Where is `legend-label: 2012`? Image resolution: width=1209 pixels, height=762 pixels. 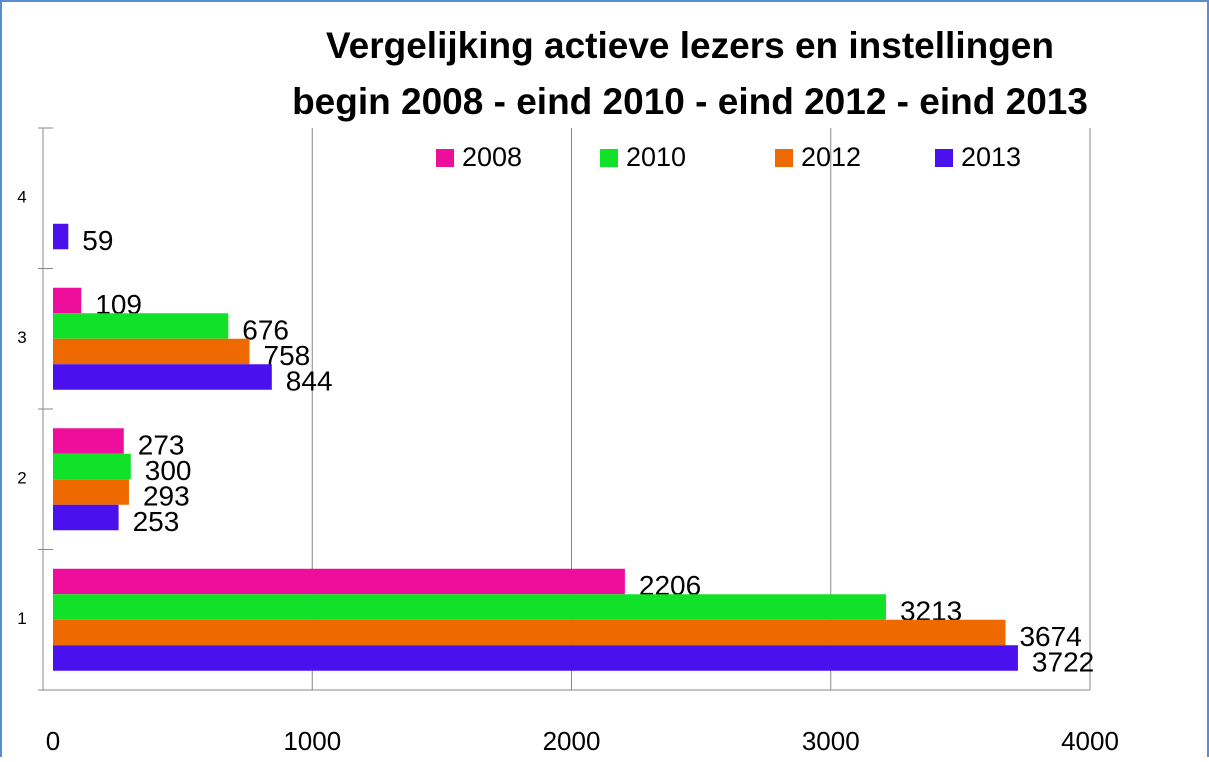
legend-label: 2012 is located at coordinates (831, 157).